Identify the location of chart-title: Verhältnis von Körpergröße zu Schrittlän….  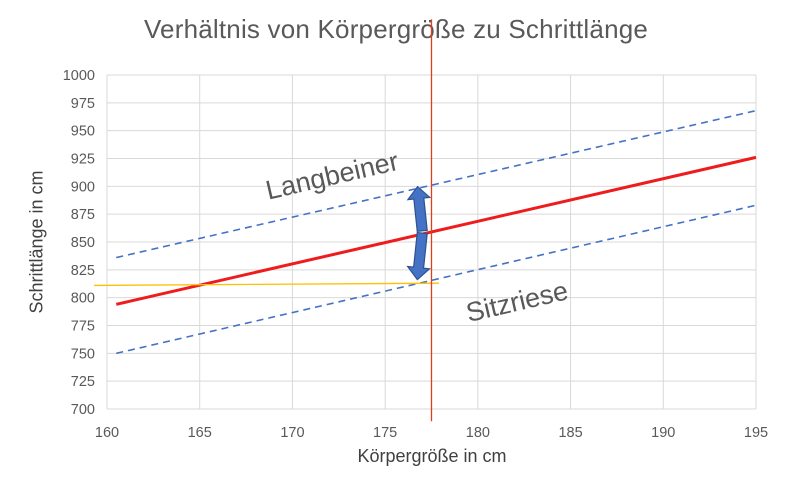
(396, 29).